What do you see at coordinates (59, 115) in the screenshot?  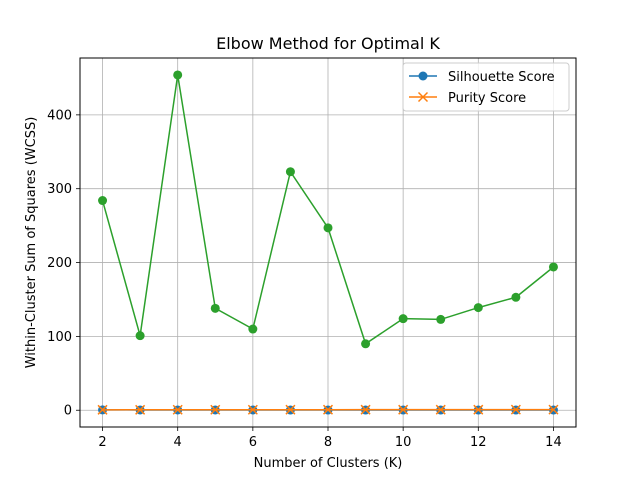 I see `y-tick-label: 400` at bounding box center [59, 115].